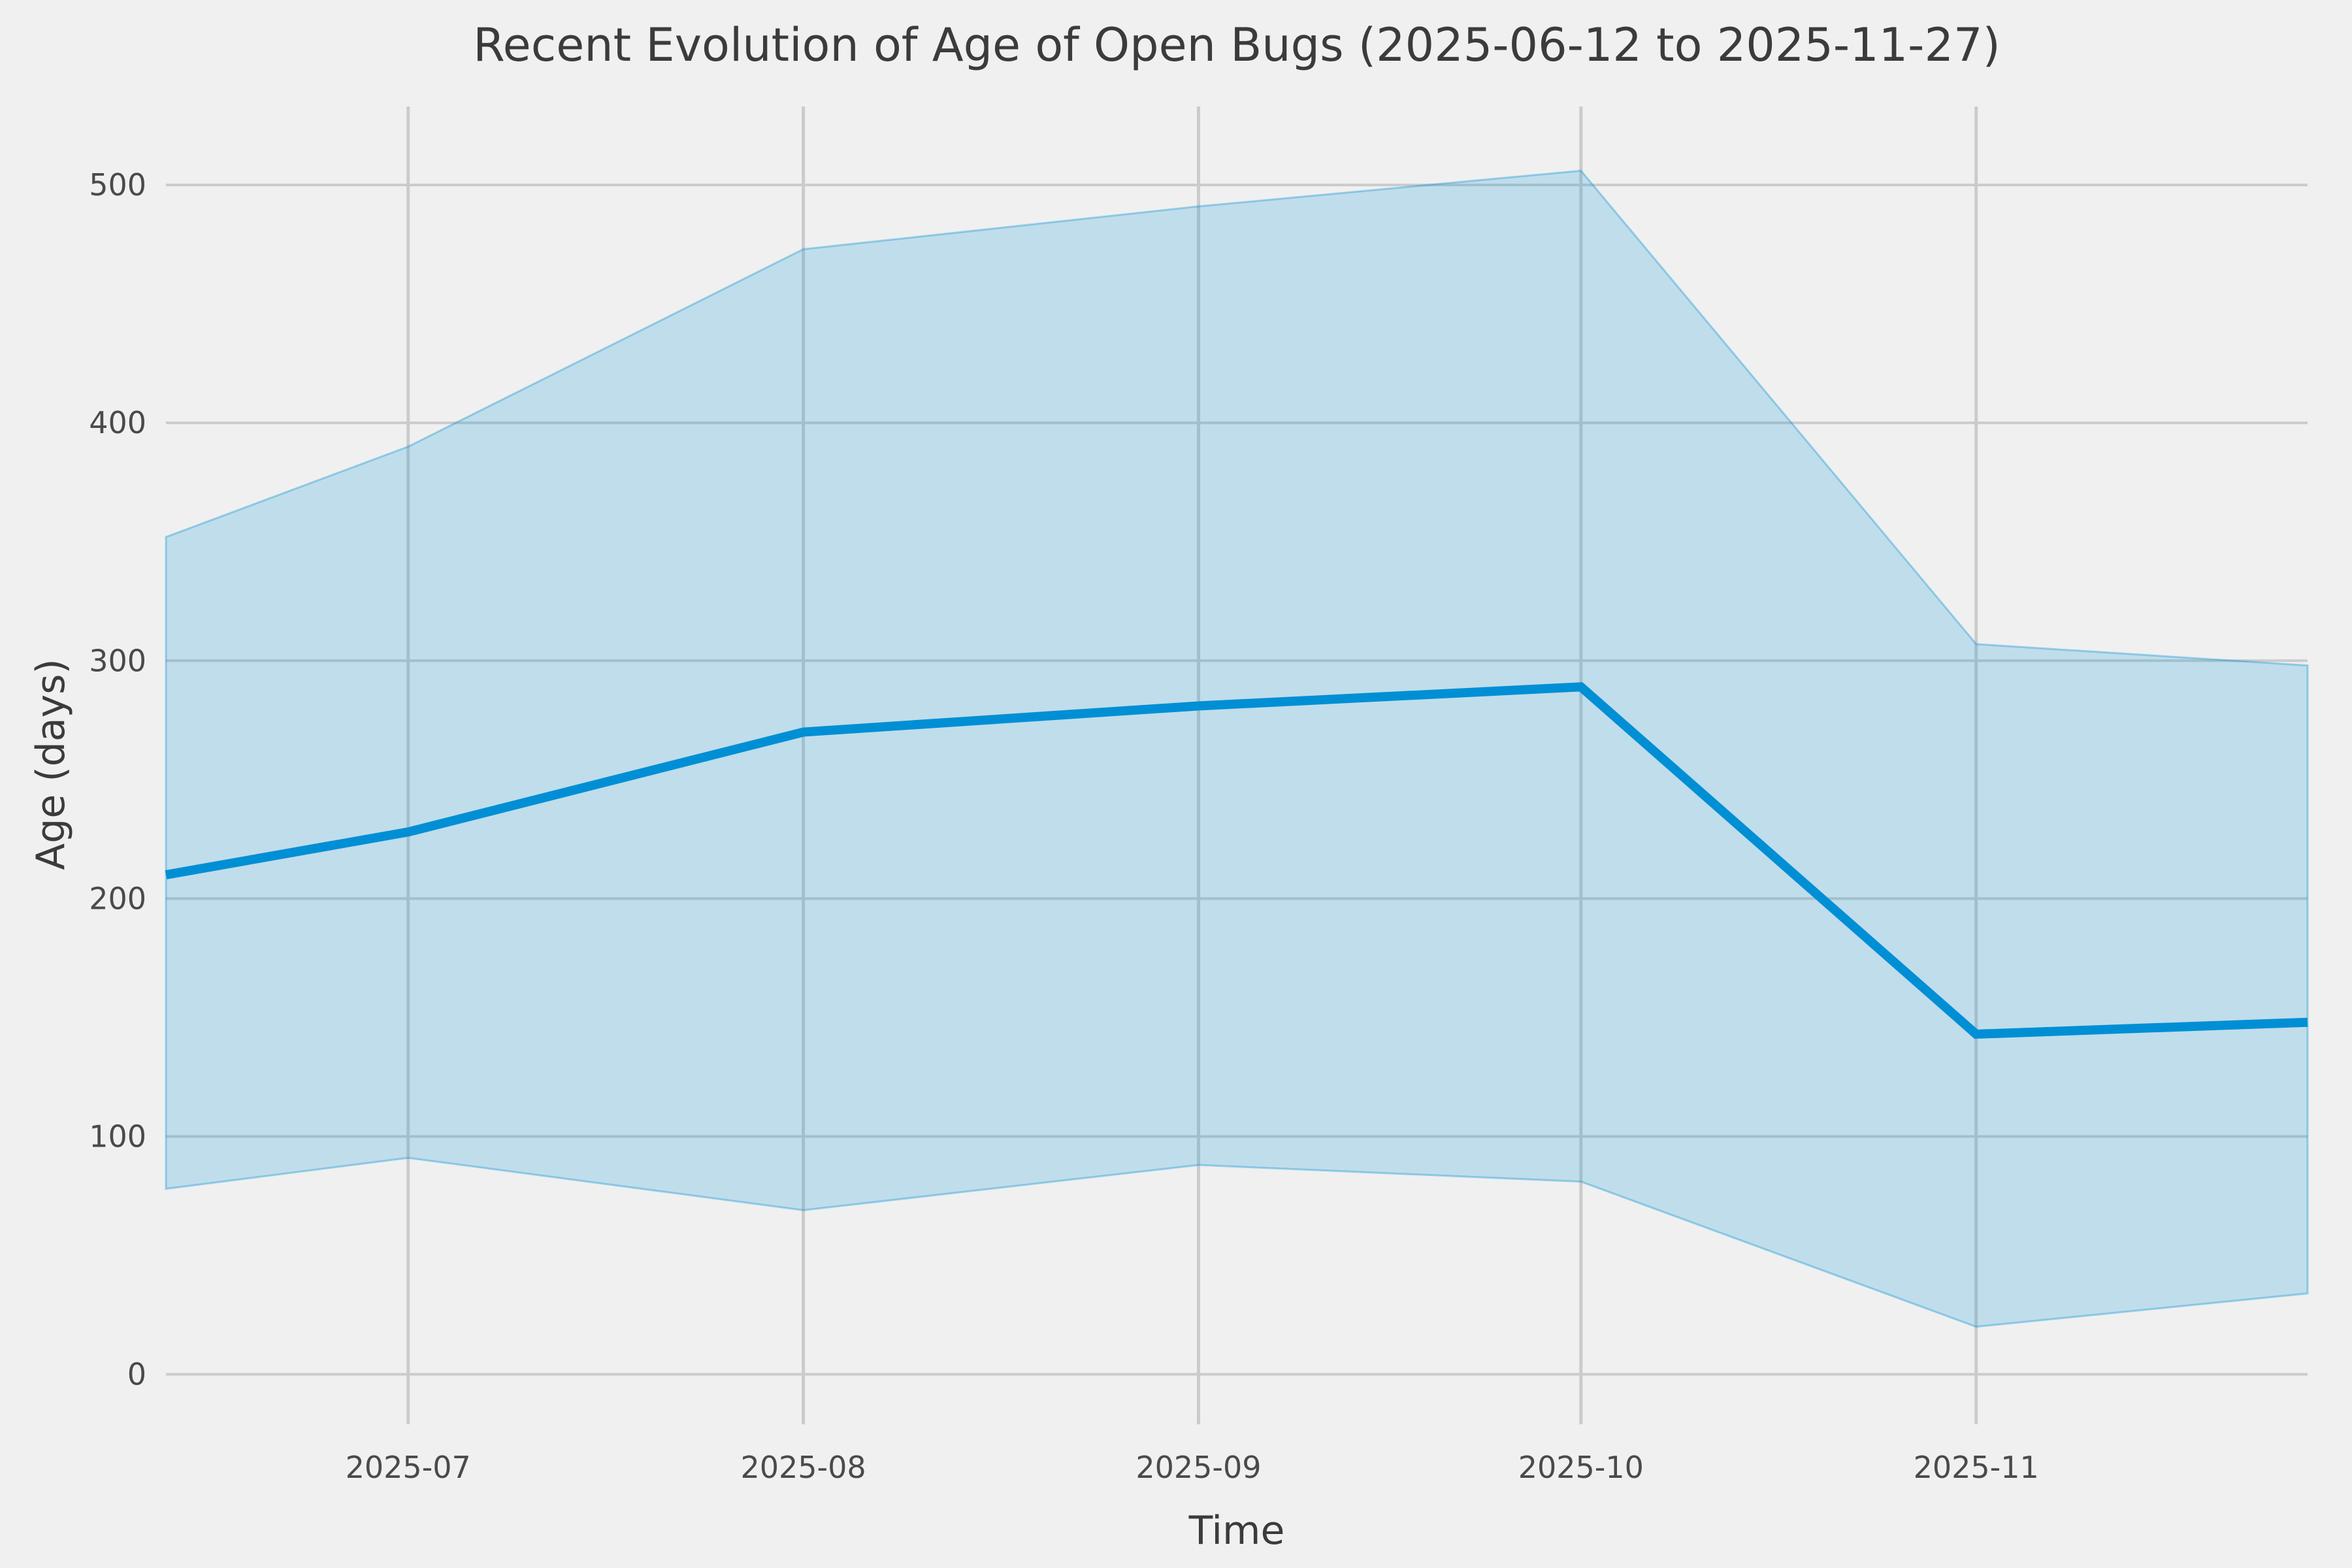 Image resolution: width=2352 pixels, height=1568 pixels. What do you see at coordinates (117, 1136) in the screenshot?
I see `y-tick-label-100: 100` at bounding box center [117, 1136].